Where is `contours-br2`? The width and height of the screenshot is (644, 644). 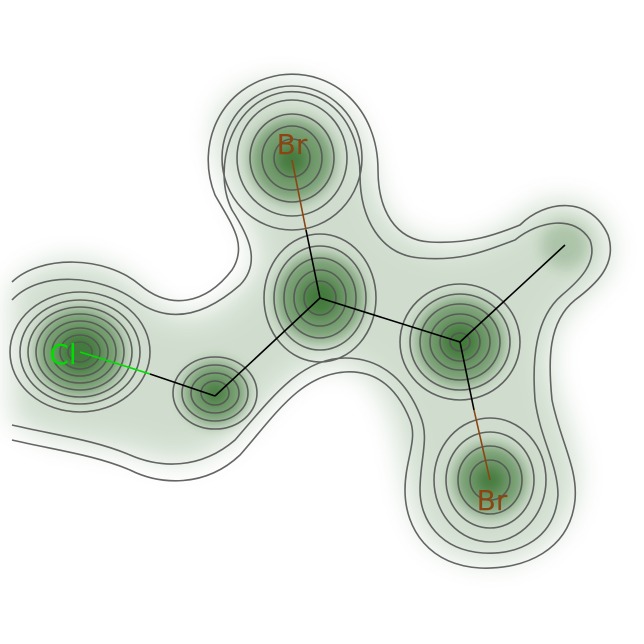 contours-br2 is located at coordinates (490, 480).